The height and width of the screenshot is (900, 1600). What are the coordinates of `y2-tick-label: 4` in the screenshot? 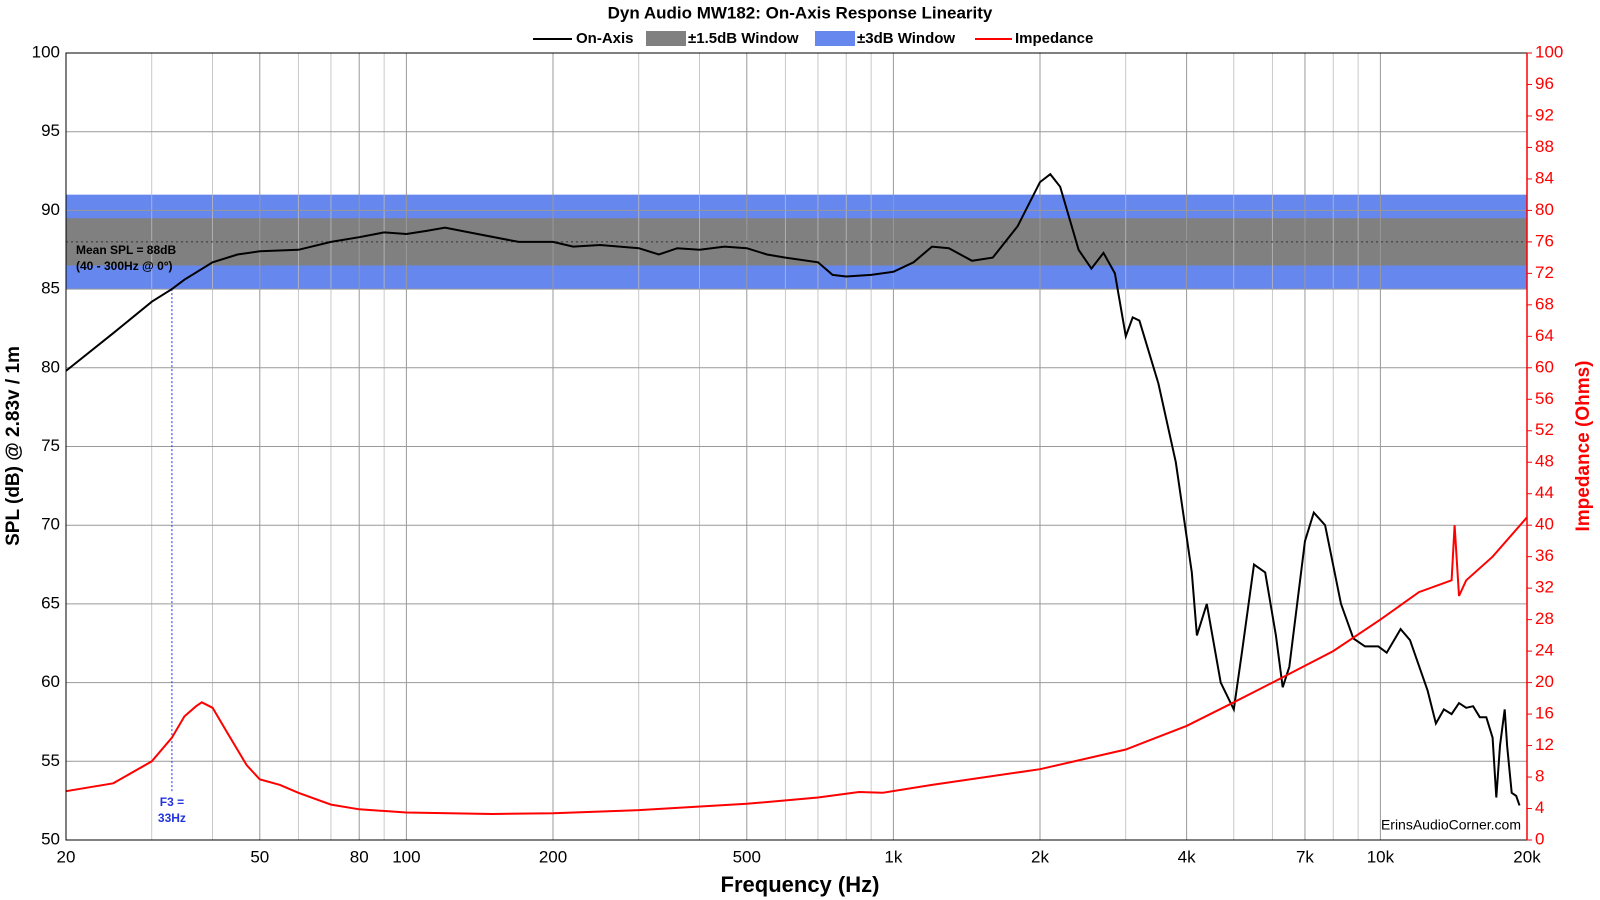 It's located at (1539, 807).